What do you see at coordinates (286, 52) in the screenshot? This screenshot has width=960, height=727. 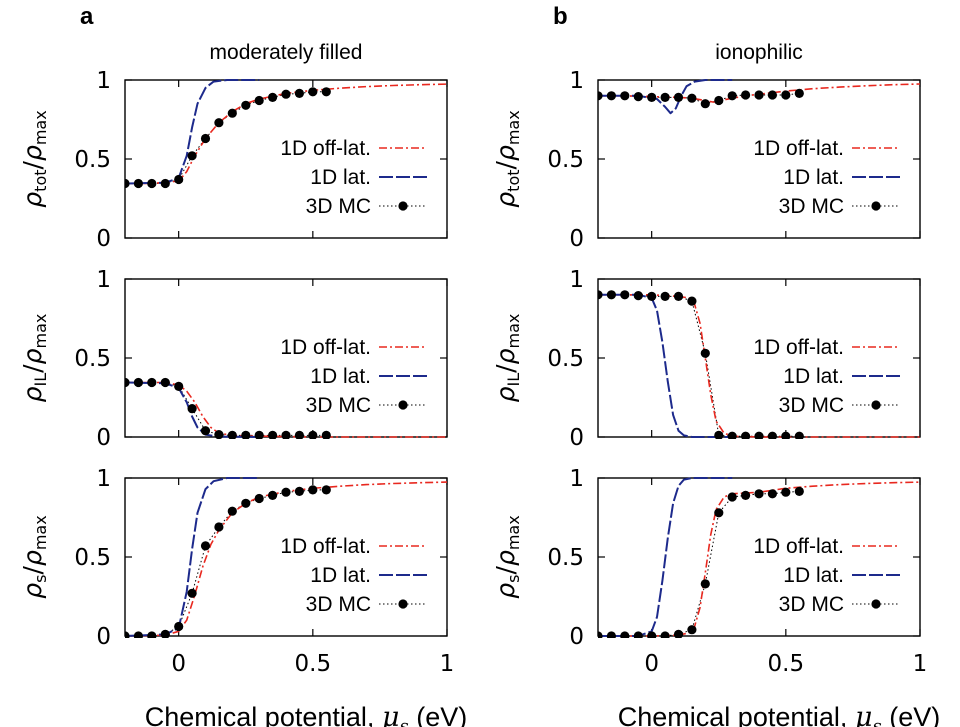 I see `column-title-a: moderately filled` at bounding box center [286, 52].